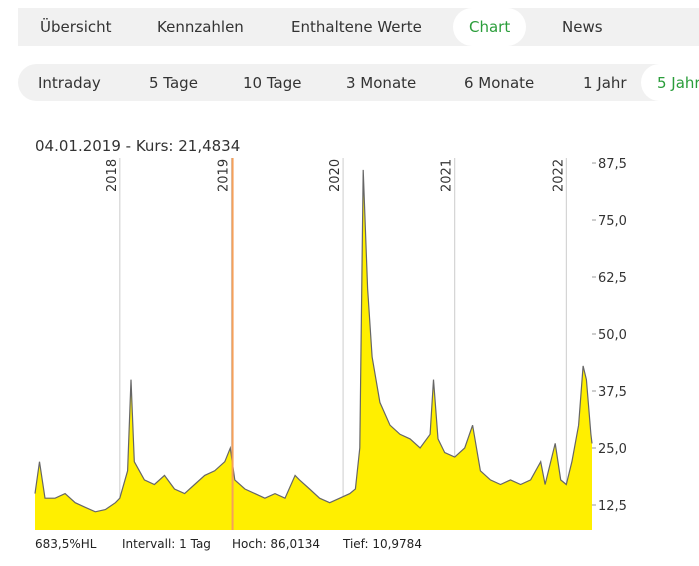 The height and width of the screenshot is (566, 699). I want to click on y-tick-label: 50,0, so click(612, 335).